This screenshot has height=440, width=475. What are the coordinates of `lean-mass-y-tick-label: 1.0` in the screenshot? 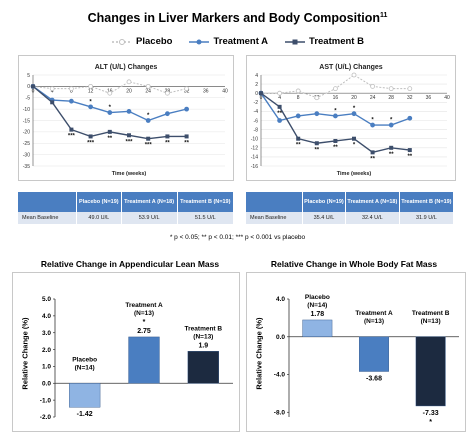 It's located at (46, 367).